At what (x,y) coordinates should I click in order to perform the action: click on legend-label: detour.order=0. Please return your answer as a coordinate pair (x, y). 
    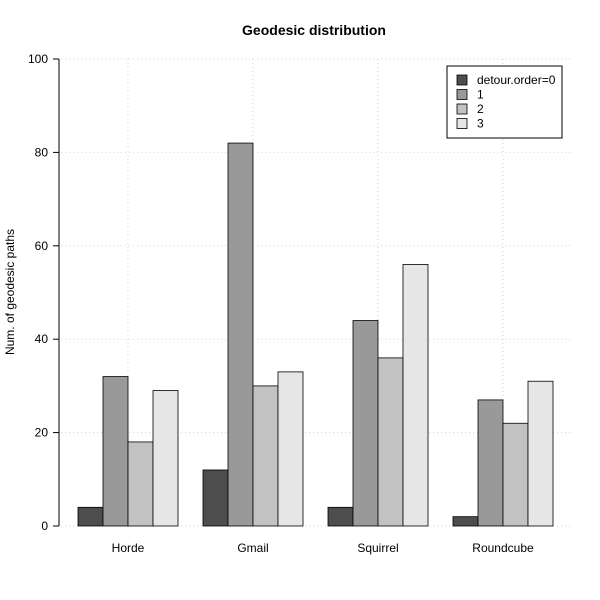
    Looking at the image, I should click on (516, 80).